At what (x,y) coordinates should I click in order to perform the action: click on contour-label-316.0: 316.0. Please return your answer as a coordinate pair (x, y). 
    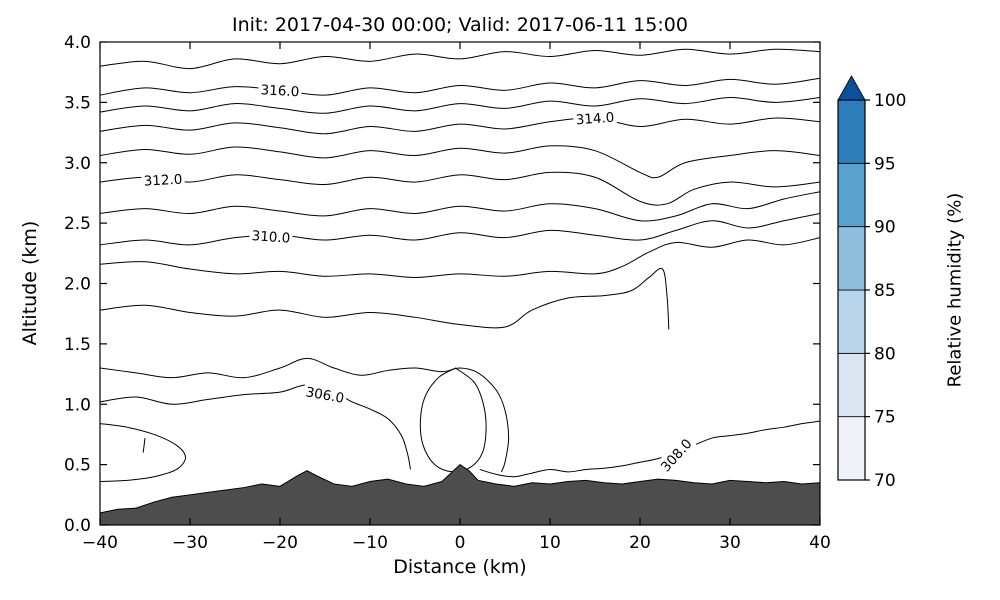
    Looking at the image, I should click on (280, 90).